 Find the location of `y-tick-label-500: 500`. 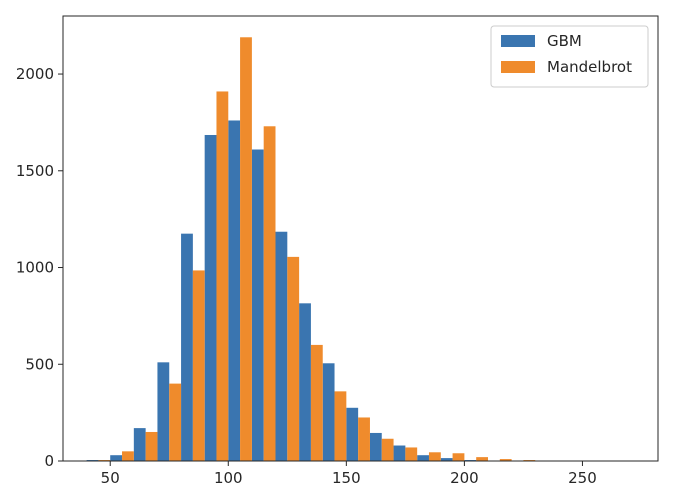

y-tick-label-500: 500 is located at coordinates (39, 364).